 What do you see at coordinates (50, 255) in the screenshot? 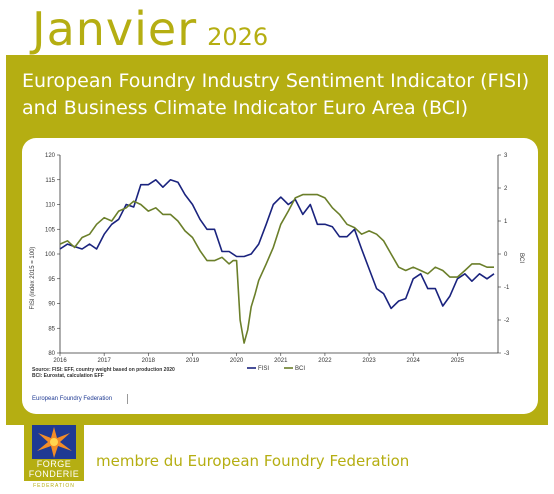
I see `y-left-tick-label: 100` at bounding box center [50, 255].